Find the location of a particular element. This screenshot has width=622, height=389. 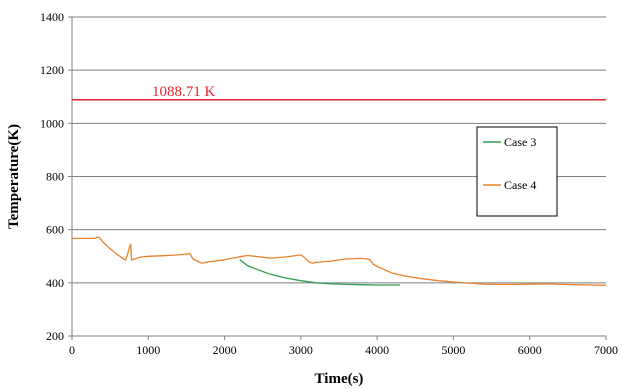

x-tick-label-6000: 6000 is located at coordinates (530, 350).